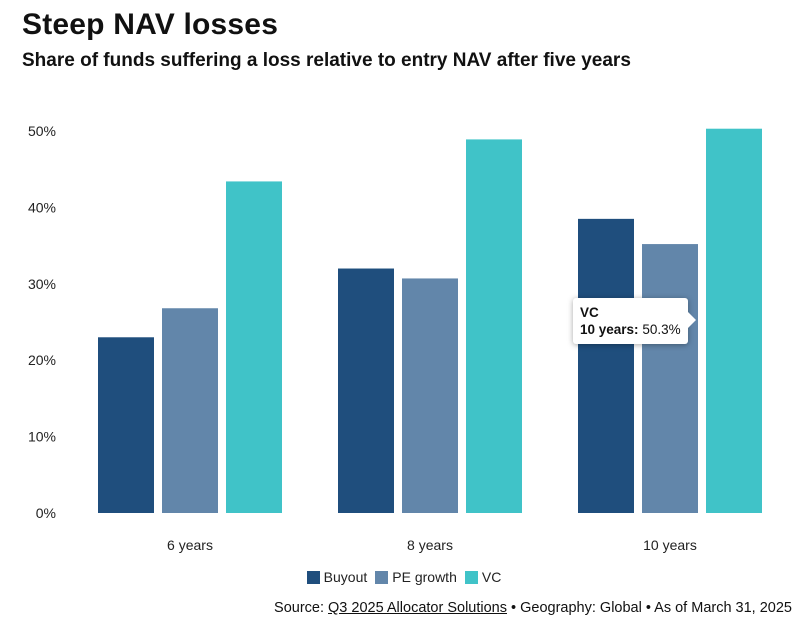  Describe the element at coordinates (301, 608) in the screenshot. I see `footer-prefix: Source:` at that location.